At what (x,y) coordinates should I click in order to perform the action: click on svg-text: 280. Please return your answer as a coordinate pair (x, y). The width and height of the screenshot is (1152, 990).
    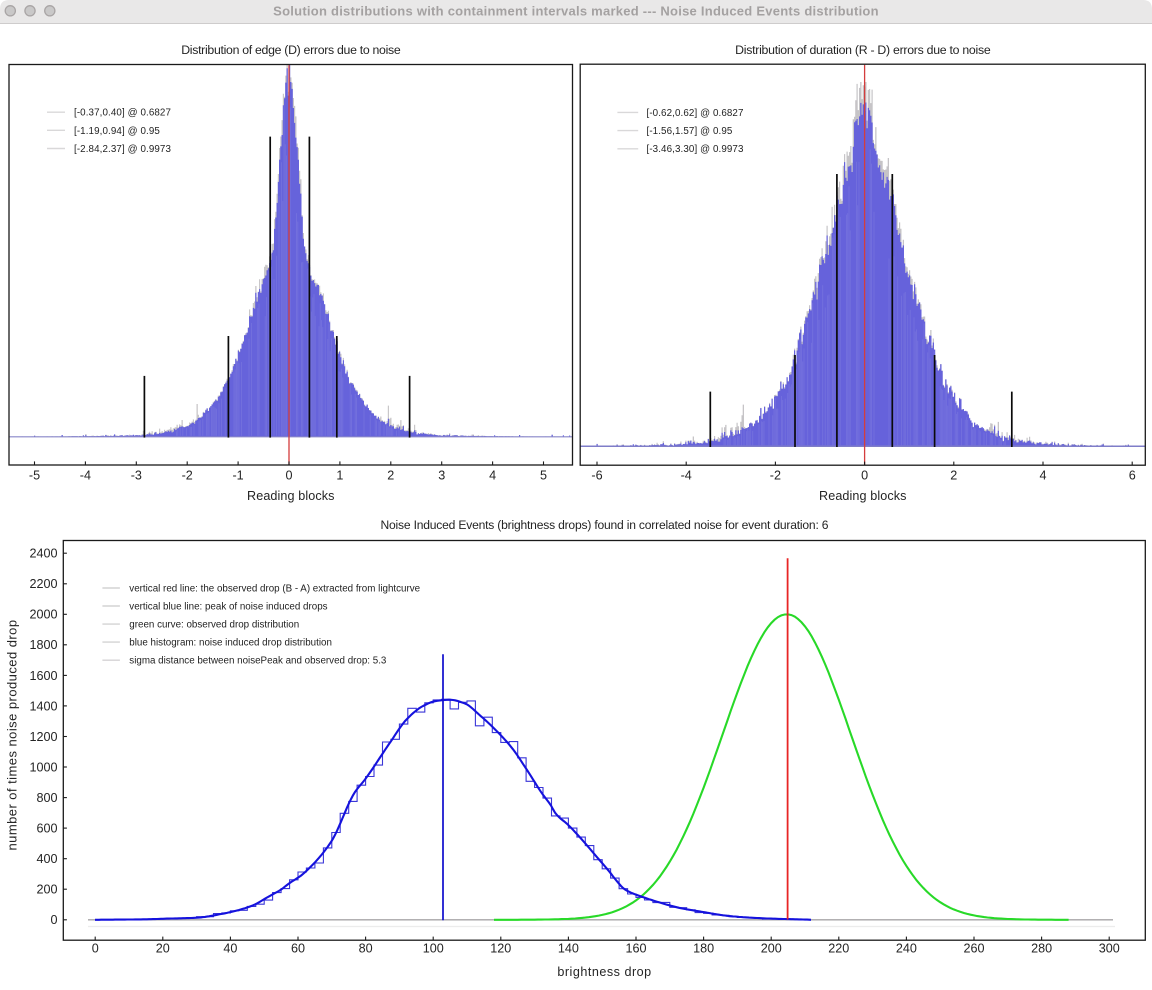
    Looking at the image, I should click on (1041, 949).